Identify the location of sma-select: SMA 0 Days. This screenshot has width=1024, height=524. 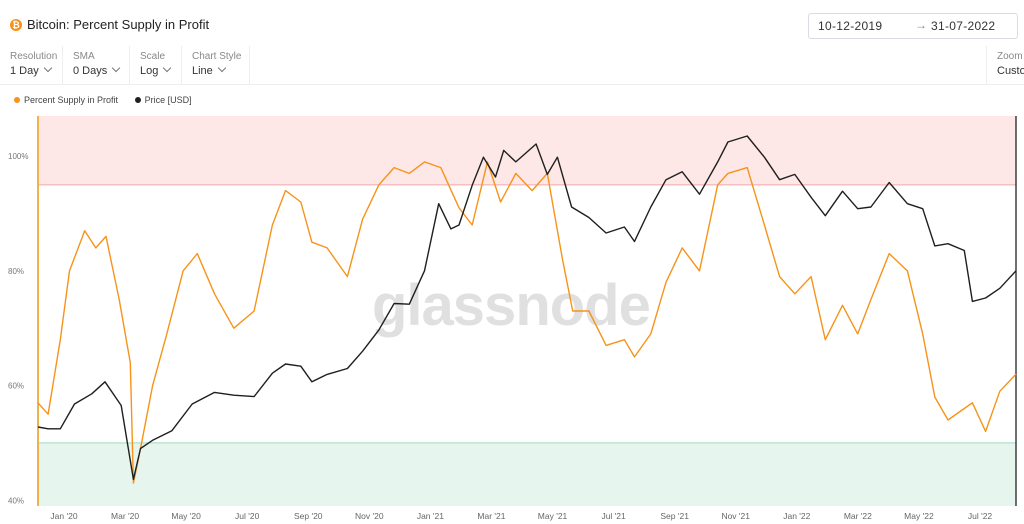
(96, 65).